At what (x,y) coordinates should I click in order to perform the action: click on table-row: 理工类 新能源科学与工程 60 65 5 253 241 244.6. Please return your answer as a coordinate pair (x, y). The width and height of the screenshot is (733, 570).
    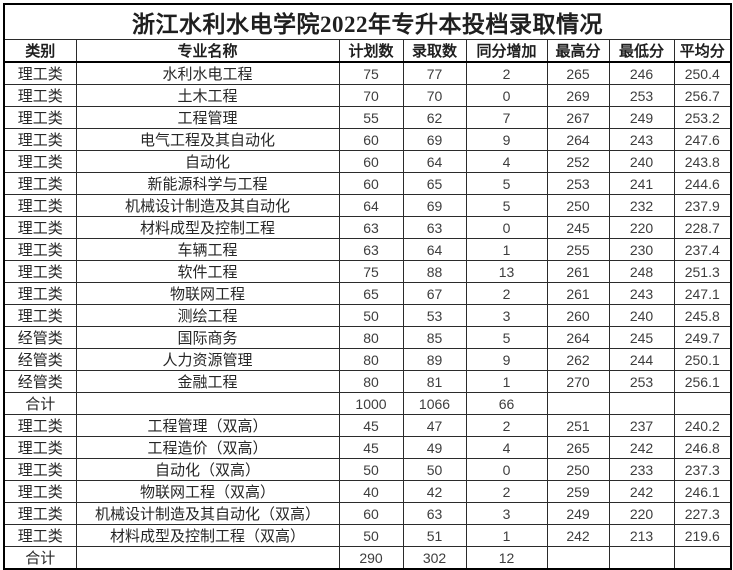
    Looking at the image, I should click on (367, 183).